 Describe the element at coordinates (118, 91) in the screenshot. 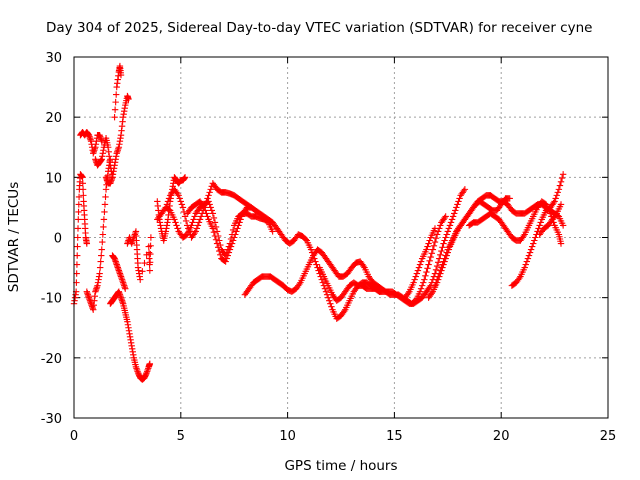

I see `series-s6` at that location.